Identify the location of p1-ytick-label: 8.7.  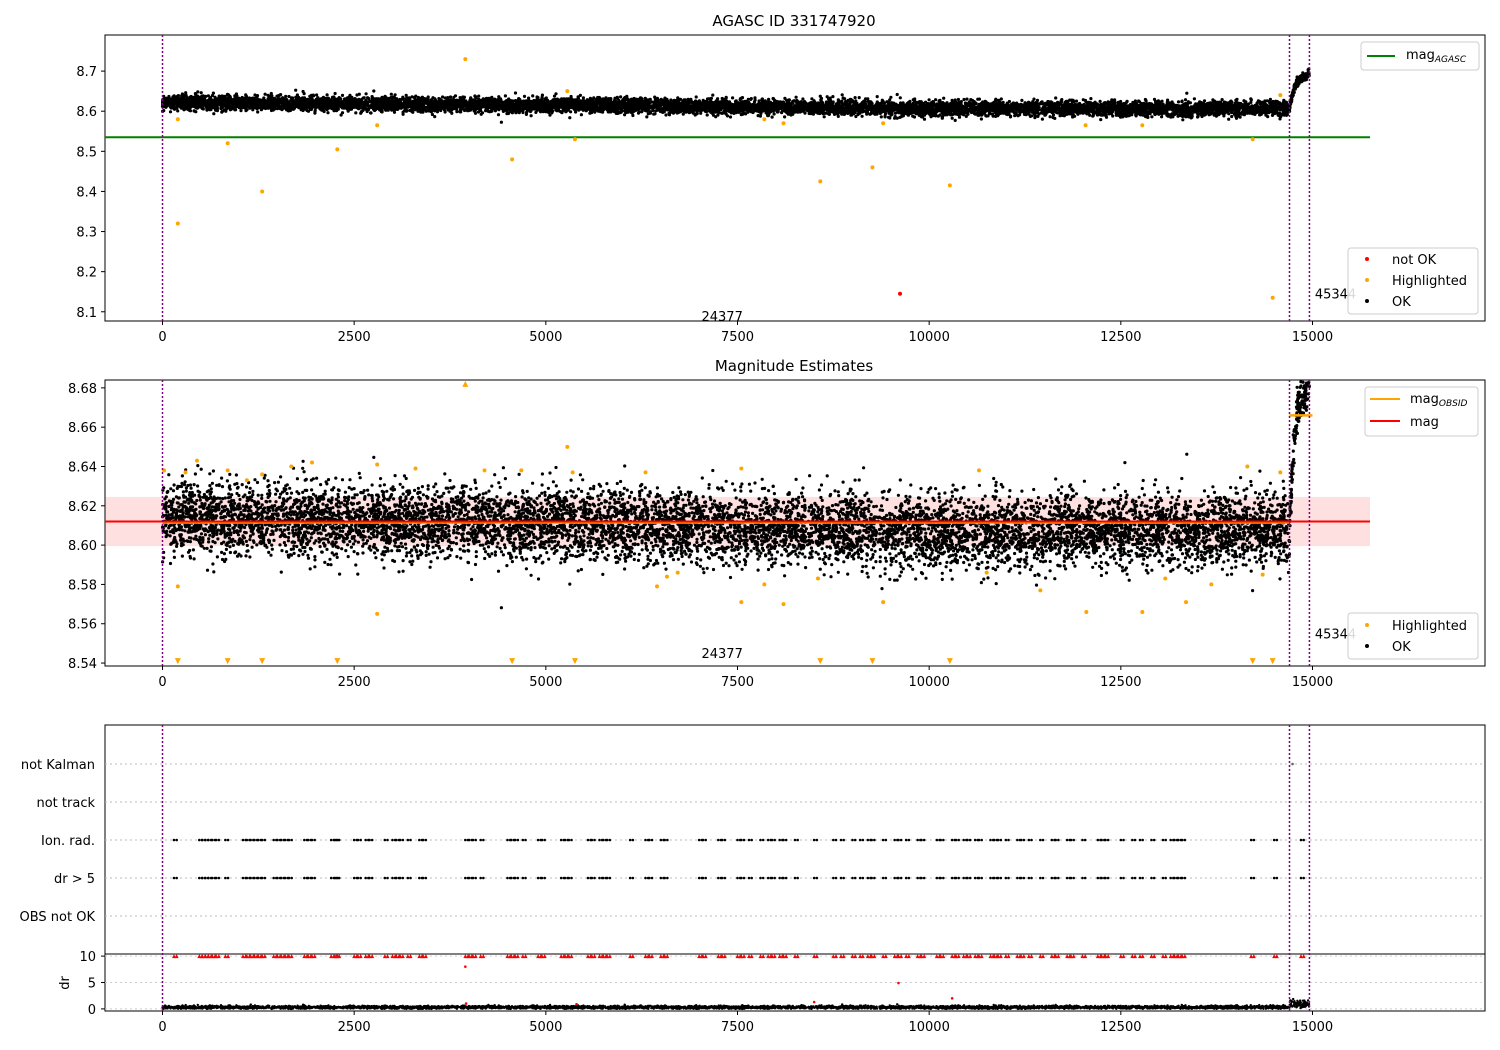
(86, 72).